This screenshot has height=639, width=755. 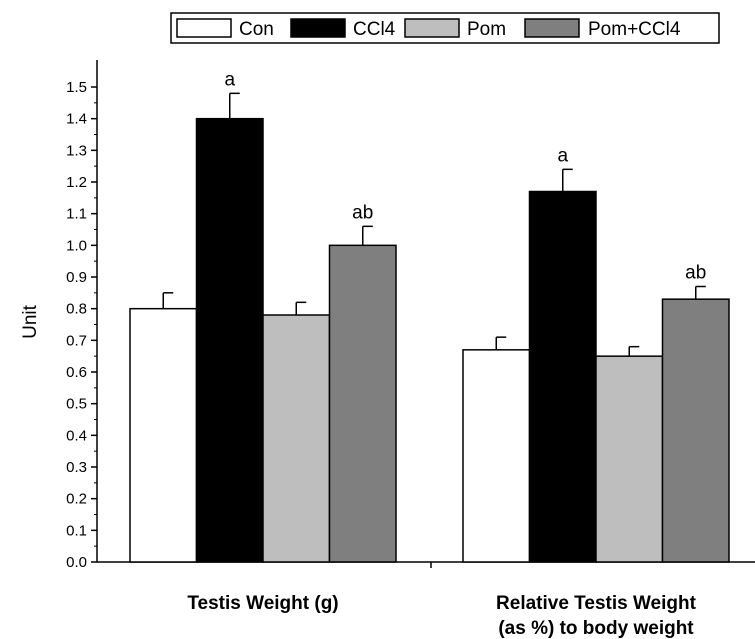 What do you see at coordinates (76, 277) in the screenshot?
I see `y-tick-label: 0.9` at bounding box center [76, 277].